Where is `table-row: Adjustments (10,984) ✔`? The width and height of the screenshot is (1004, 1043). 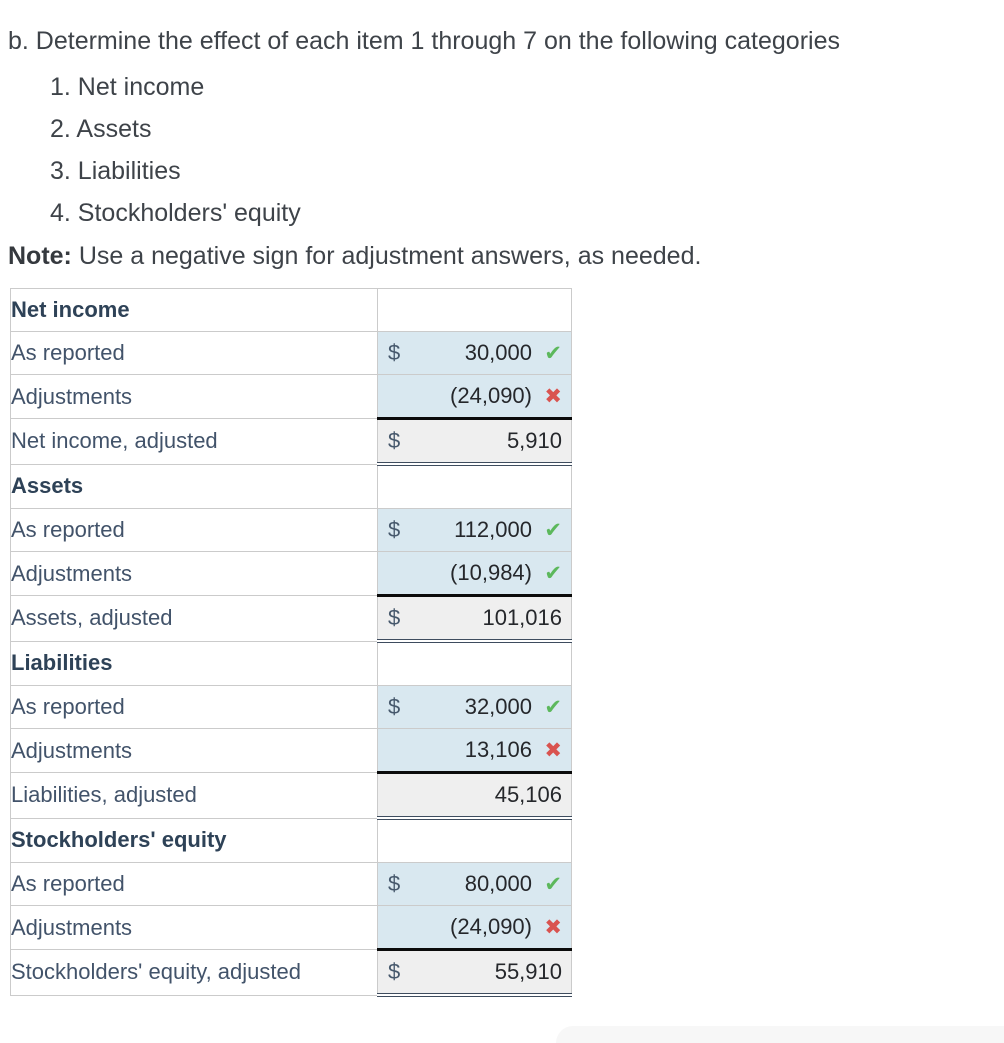 table-row: Adjustments (10,984) ✔ is located at coordinates (291, 573).